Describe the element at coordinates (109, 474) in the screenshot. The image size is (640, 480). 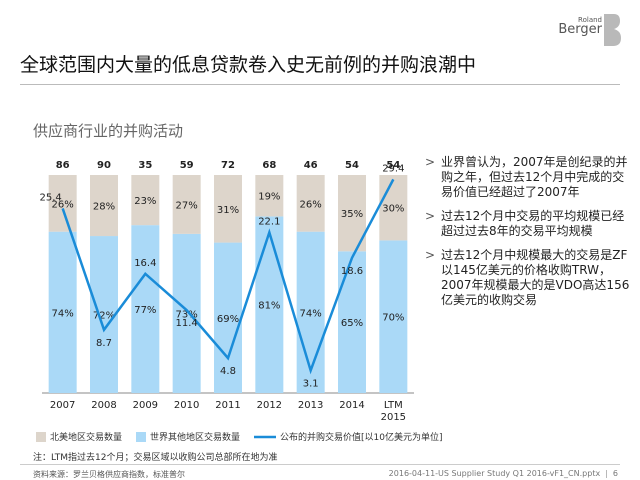
I see `source: 资料来源：罗兰贝格供应商指数，标准普尔` at that location.